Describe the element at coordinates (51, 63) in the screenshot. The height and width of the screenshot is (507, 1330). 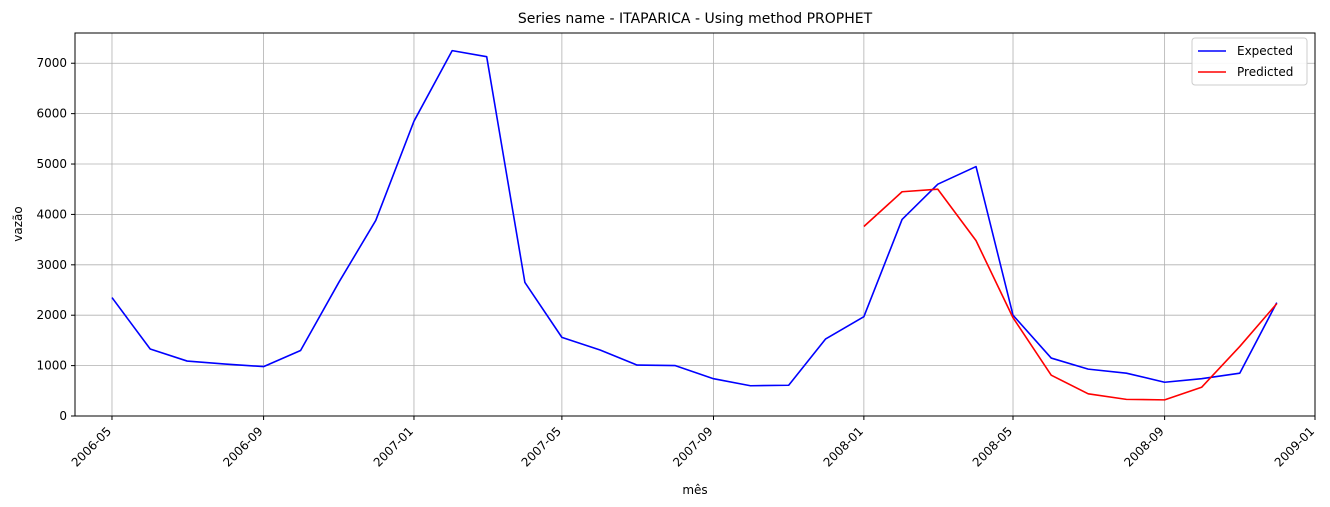
I see `y-tick-label: 7000` at that location.